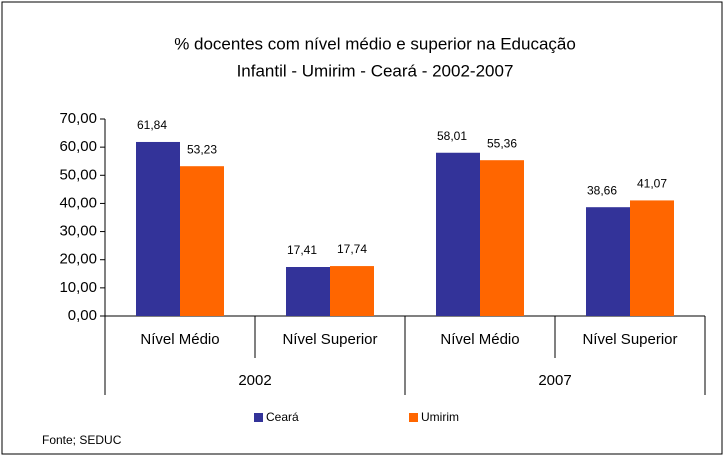 The height and width of the screenshot is (463, 725). What do you see at coordinates (375, 70) in the screenshot?
I see `chart-title: Infantil - Umirim - Ceará - 2002-2007` at bounding box center [375, 70].